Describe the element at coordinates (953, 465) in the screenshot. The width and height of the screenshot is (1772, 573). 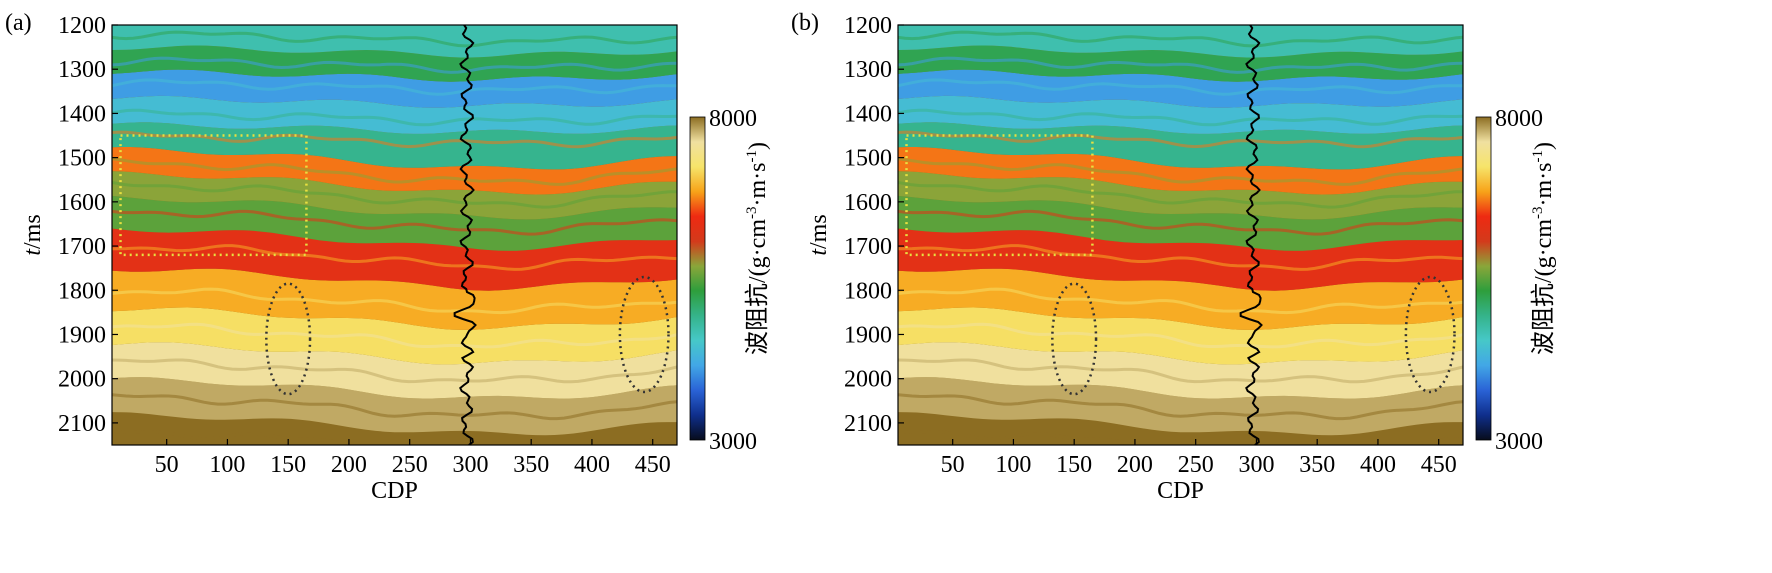
I see `x-tick-label: 50` at that location.